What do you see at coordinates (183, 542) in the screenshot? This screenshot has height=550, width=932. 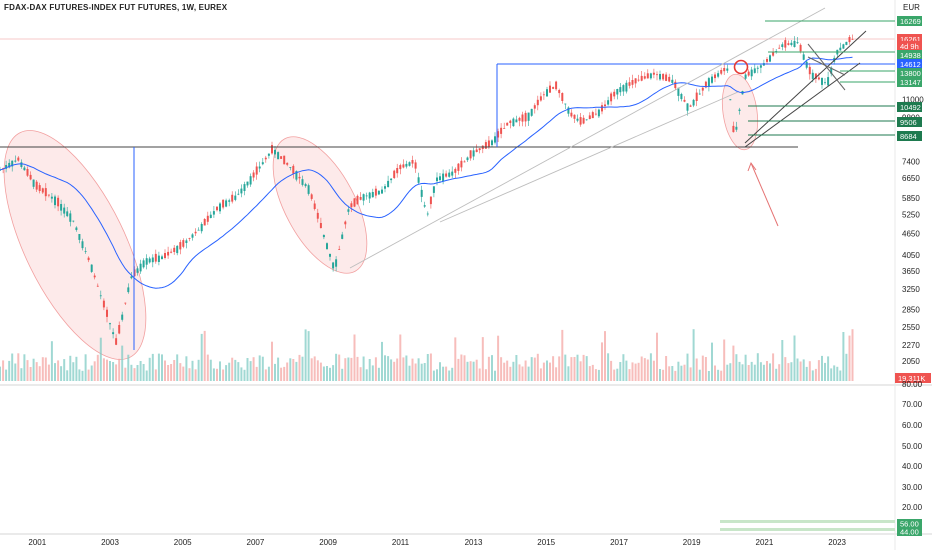 I see `time-tick-label: 2005` at bounding box center [183, 542].